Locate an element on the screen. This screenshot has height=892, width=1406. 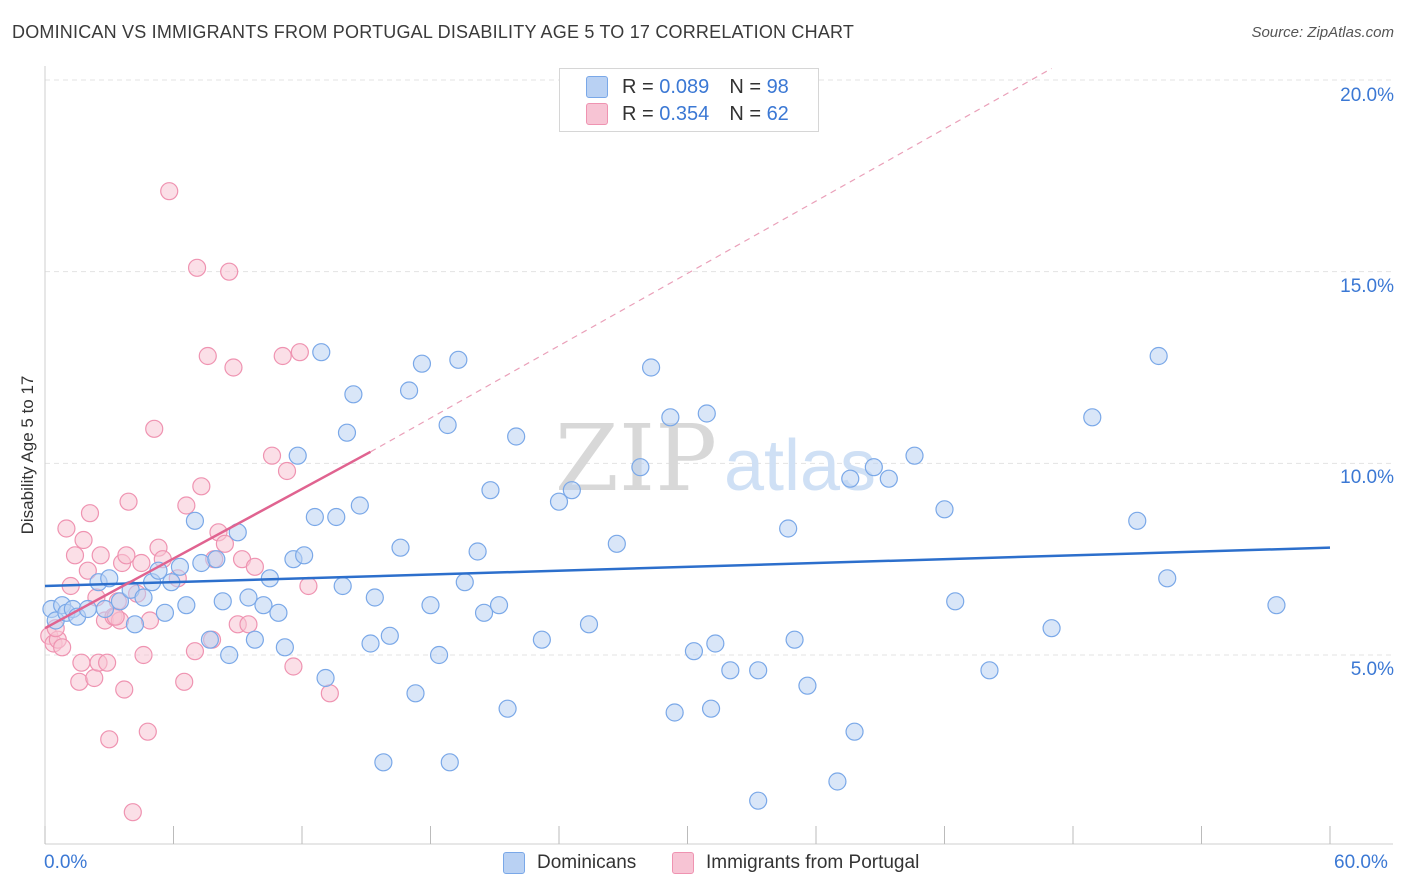
r-value-dominicans: 0.089 is located at coordinates (684, 86).